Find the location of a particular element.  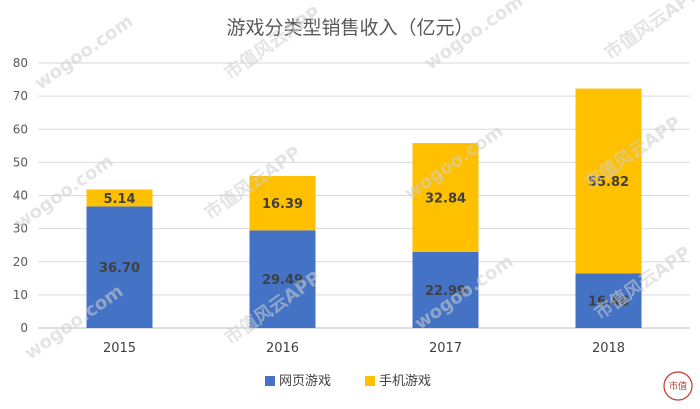

x-tick-label: 2018 is located at coordinates (608, 348).